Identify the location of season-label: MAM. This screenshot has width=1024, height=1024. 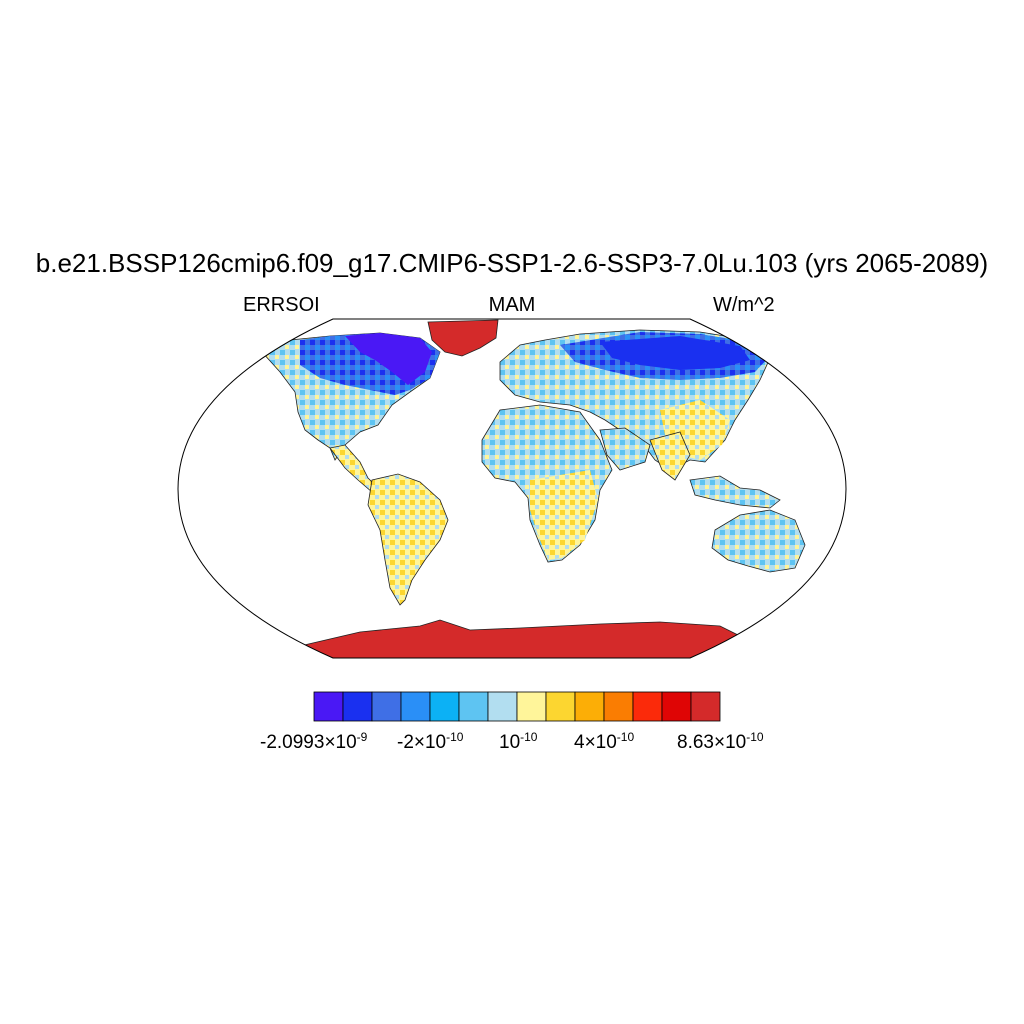
(512, 305).